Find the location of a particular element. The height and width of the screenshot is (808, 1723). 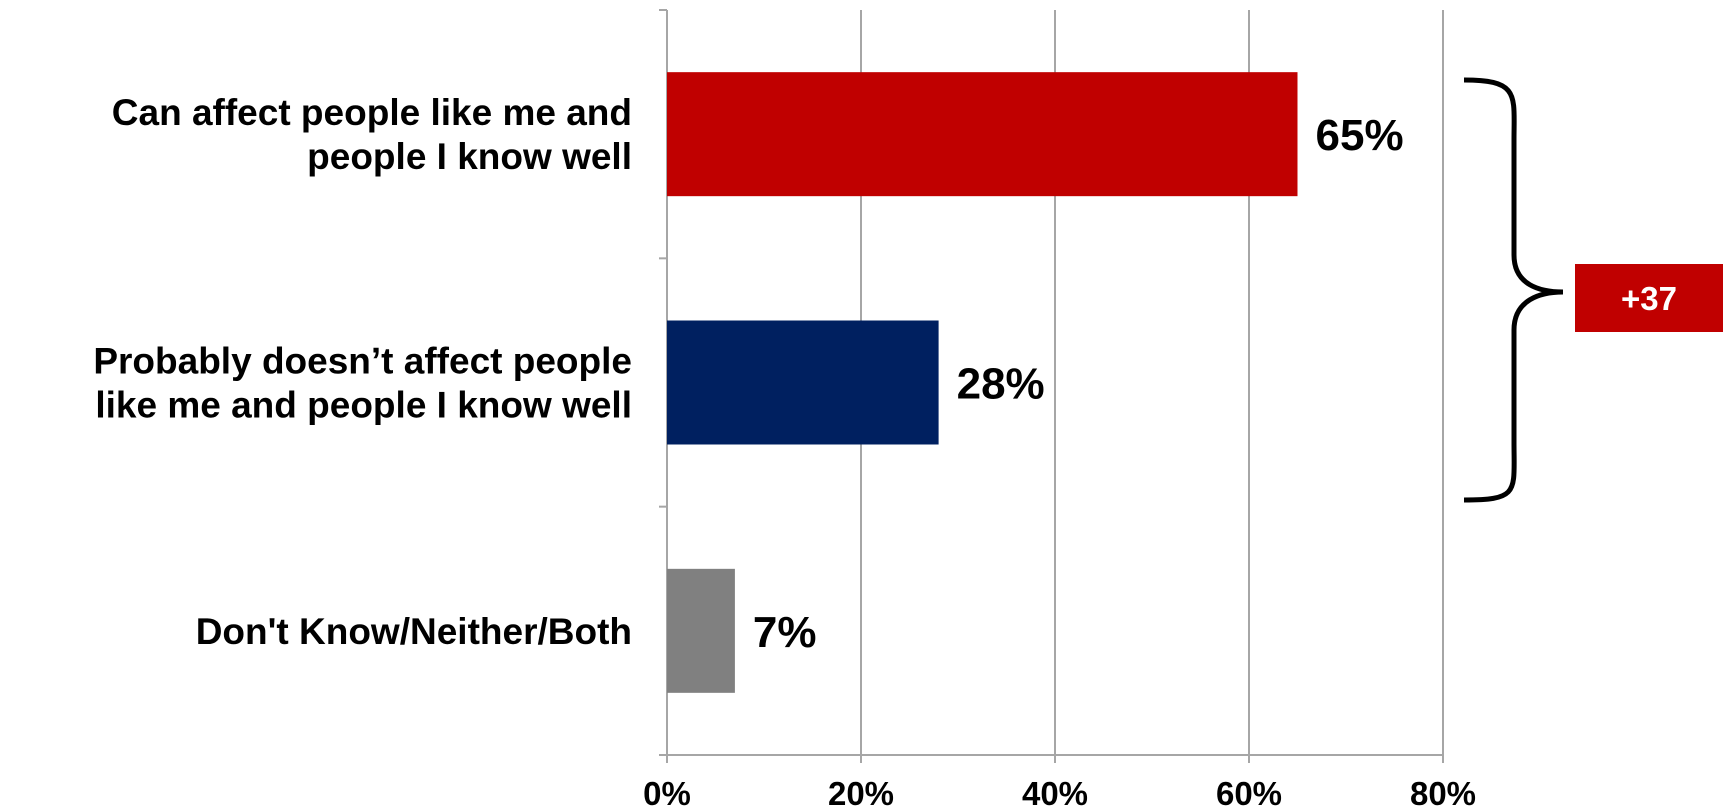

difference-badge is located at coordinates (1649, 298).